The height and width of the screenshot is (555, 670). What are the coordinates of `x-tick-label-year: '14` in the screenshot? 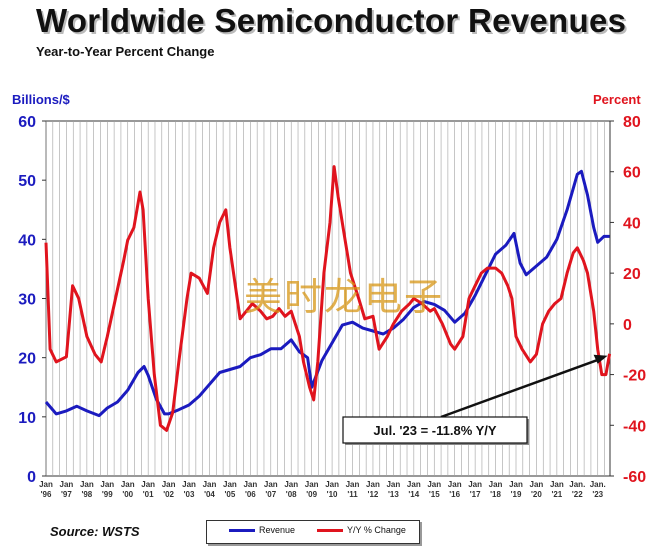 It's located at (413, 494).